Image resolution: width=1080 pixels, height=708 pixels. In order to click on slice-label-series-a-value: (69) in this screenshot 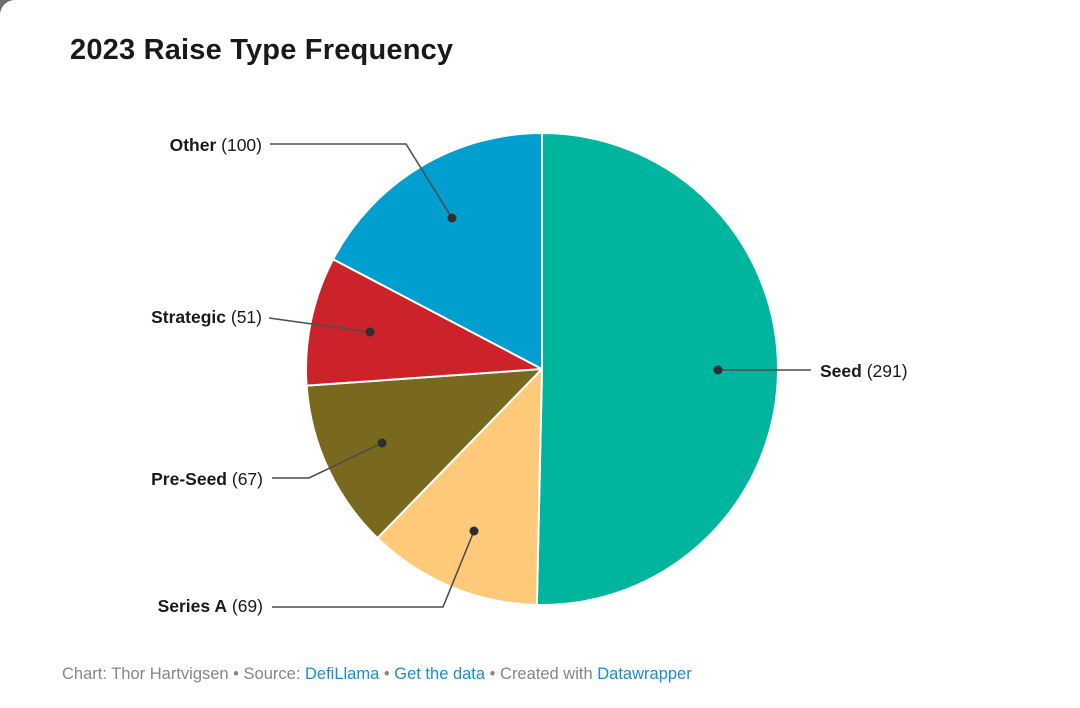, I will do `click(247, 606)`.